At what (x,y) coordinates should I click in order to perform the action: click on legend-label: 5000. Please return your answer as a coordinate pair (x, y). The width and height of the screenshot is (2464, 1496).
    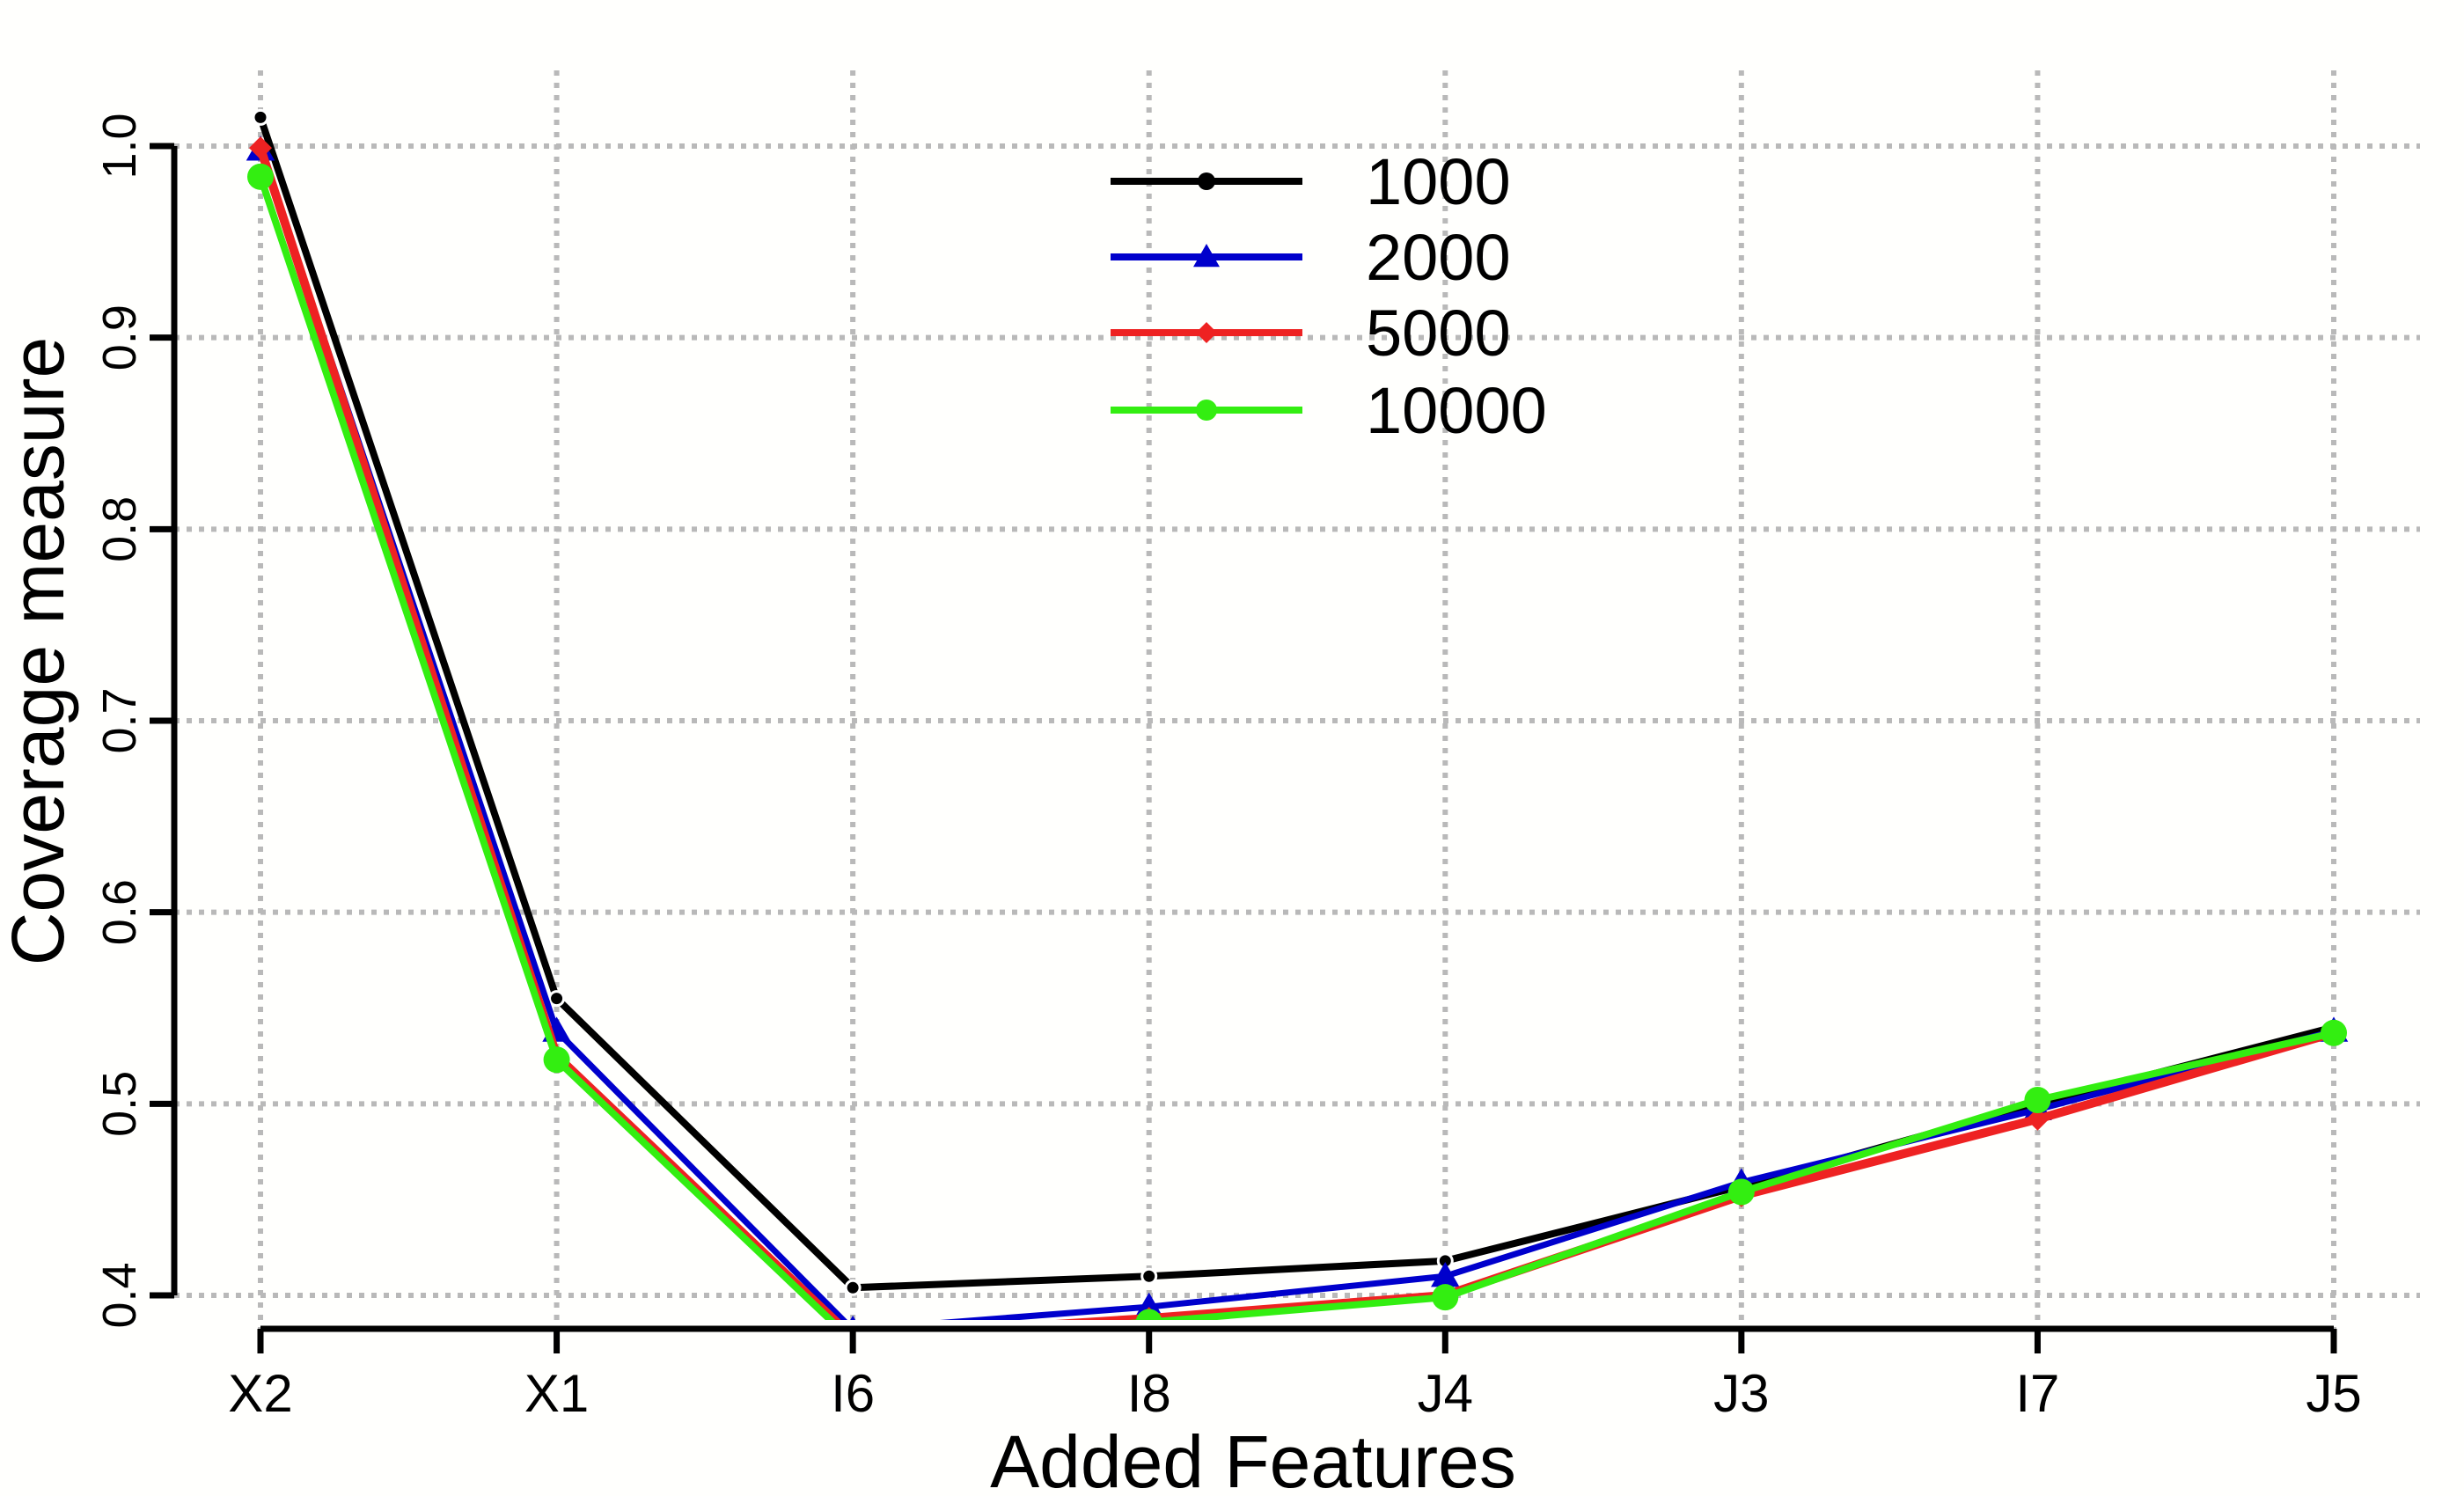
    Looking at the image, I should click on (1438, 333).